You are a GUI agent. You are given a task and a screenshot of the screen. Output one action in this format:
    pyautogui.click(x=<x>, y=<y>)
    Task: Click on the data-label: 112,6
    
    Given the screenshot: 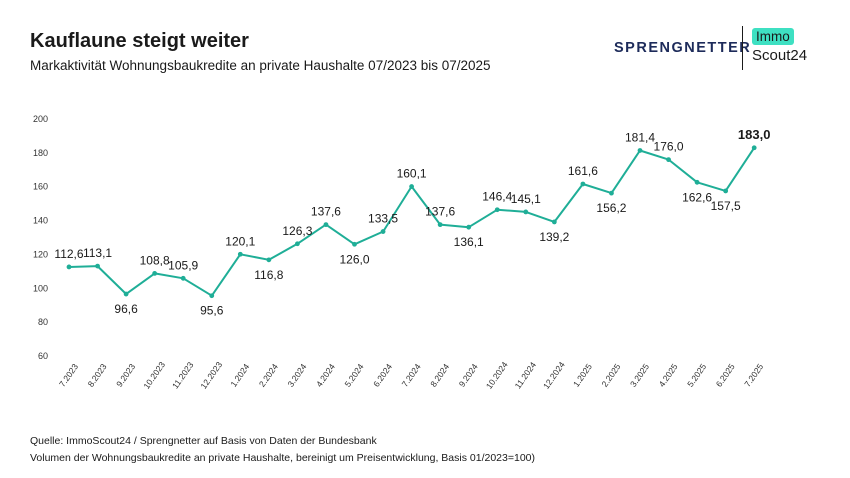 What is the action you would take?
    pyautogui.click(x=68, y=254)
    